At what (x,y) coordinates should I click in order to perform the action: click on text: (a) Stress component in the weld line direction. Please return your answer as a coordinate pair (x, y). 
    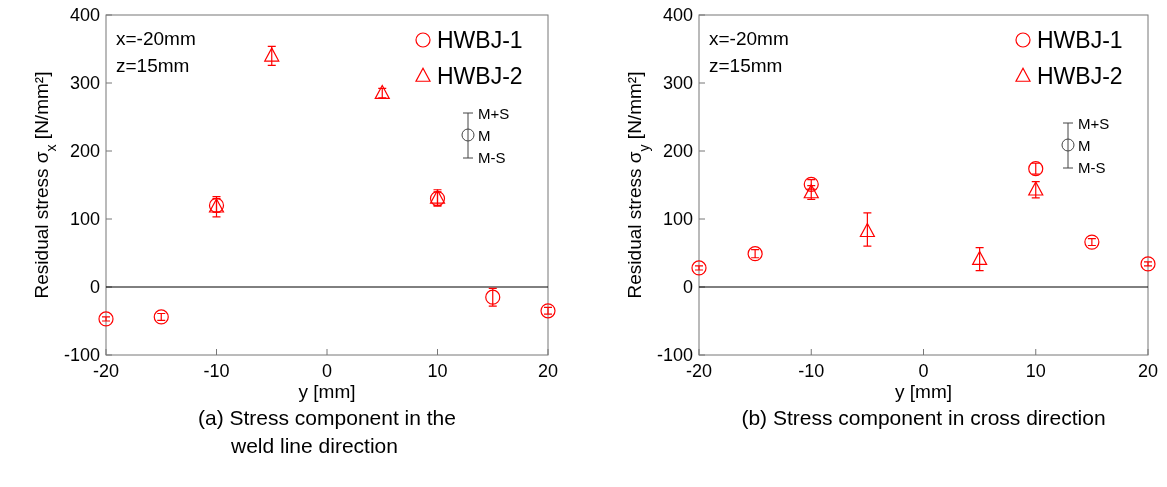
    Looking at the image, I should click on (327, 431).